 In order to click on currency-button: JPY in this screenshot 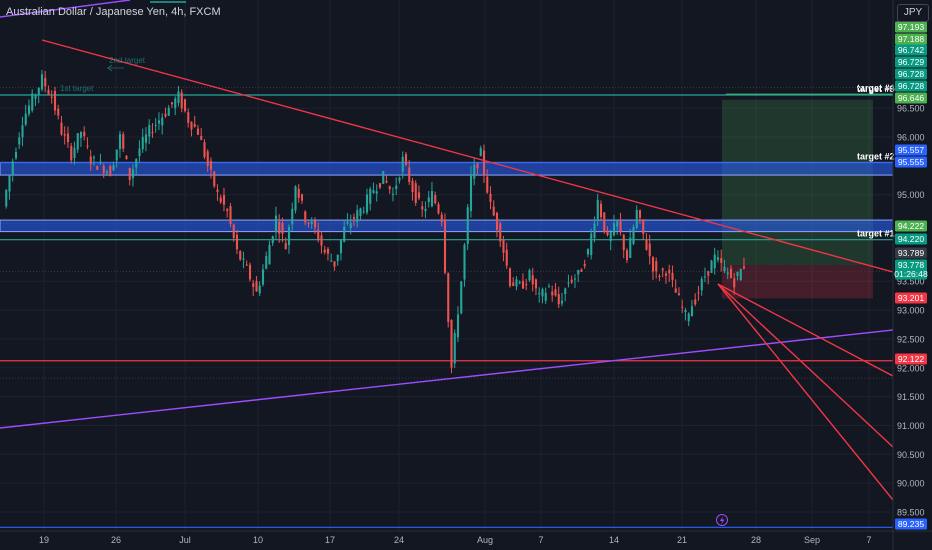, I will do `click(913, 13)`.